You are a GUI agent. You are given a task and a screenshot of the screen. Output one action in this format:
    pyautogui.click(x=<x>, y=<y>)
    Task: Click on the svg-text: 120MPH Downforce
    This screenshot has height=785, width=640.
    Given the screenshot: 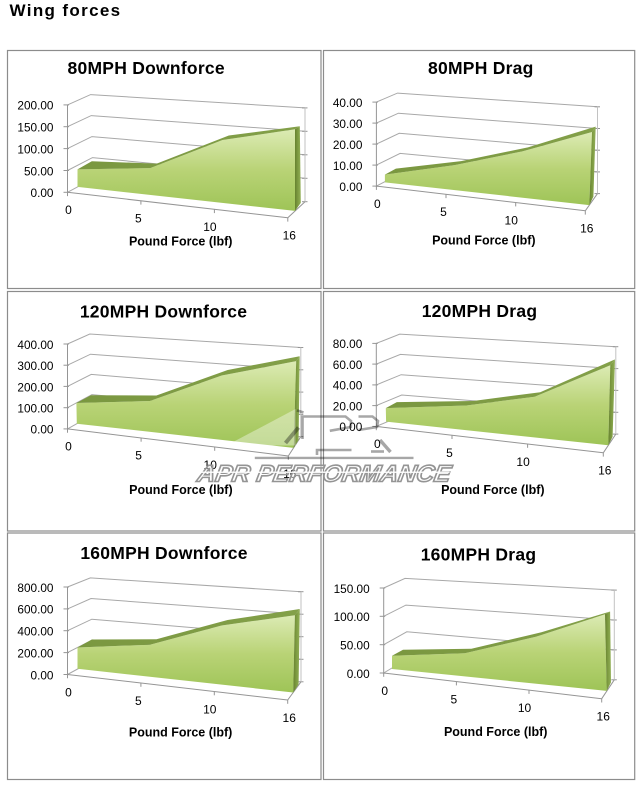 What is the action you would take?
    pyautogui.click(x=163, y=311)
    